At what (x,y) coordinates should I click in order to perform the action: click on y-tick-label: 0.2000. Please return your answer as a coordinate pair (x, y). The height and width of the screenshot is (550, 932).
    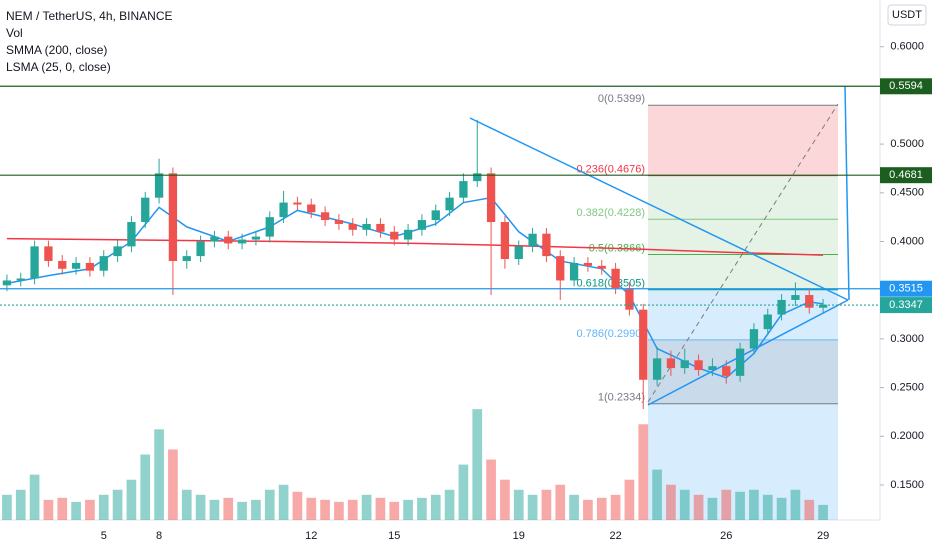
    Looking at the image, I should click on (907, 436).